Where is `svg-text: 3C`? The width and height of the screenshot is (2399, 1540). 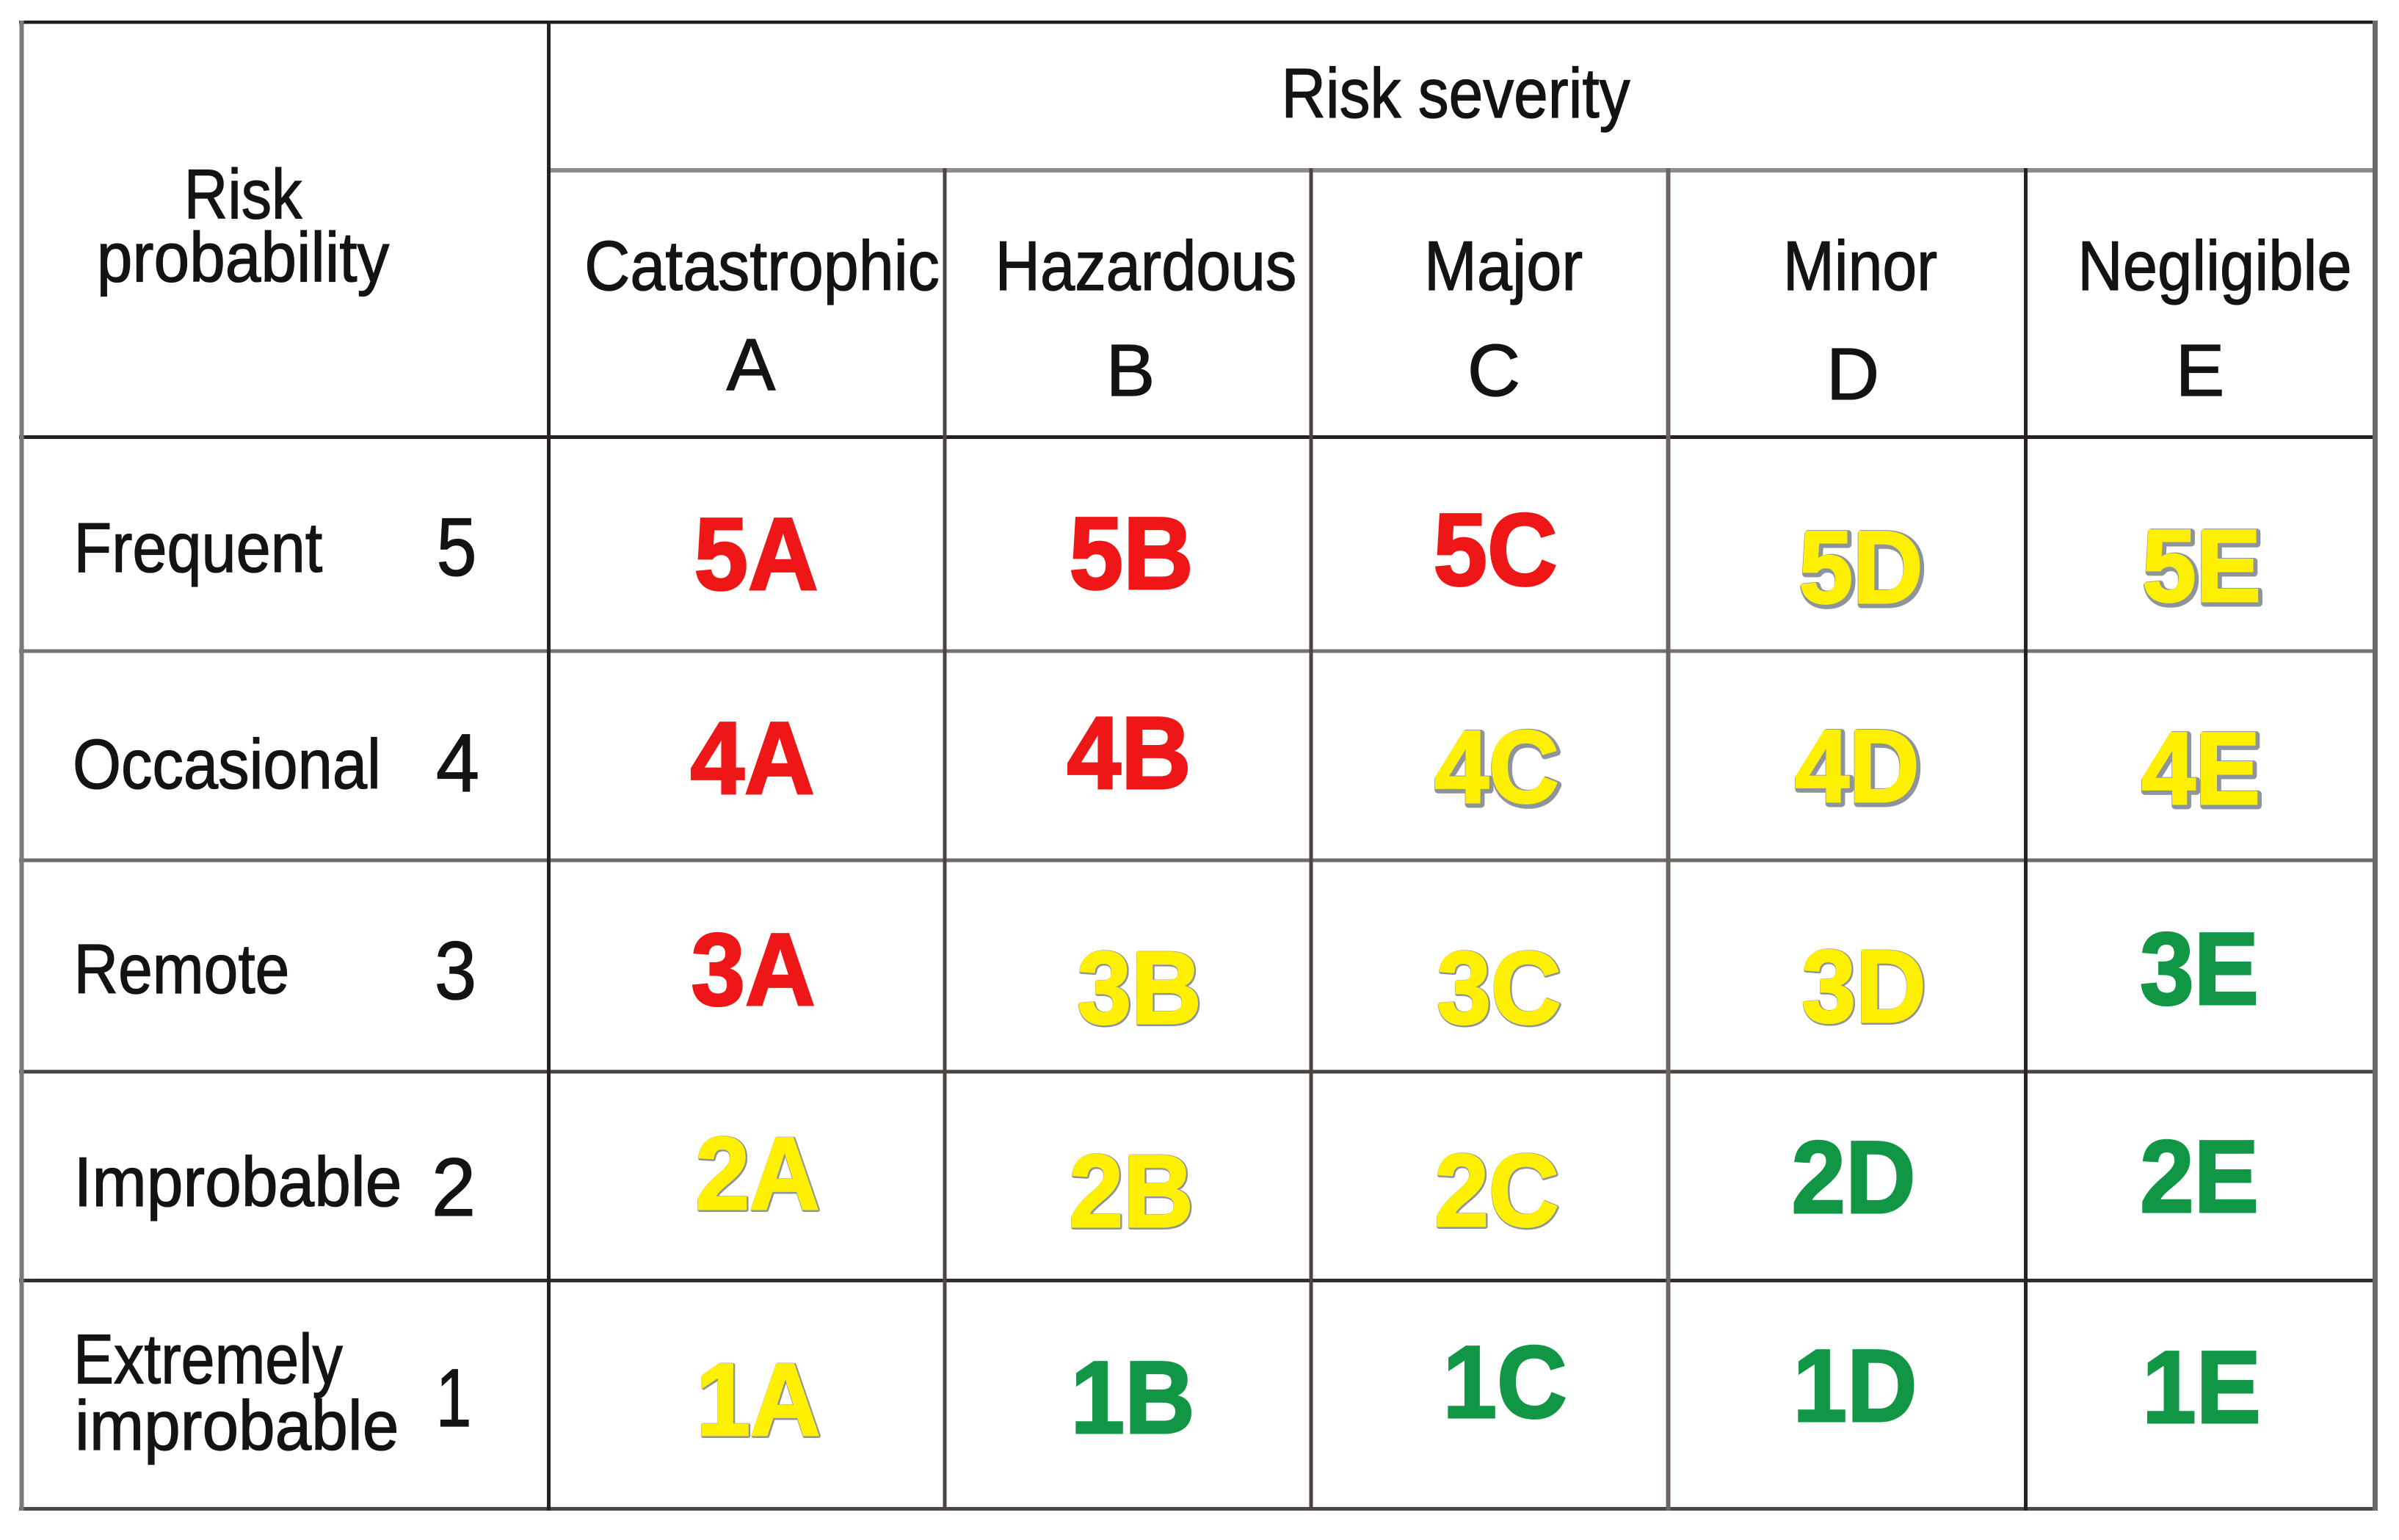
svg-text: 3C is located at coordinates (1499, 988).